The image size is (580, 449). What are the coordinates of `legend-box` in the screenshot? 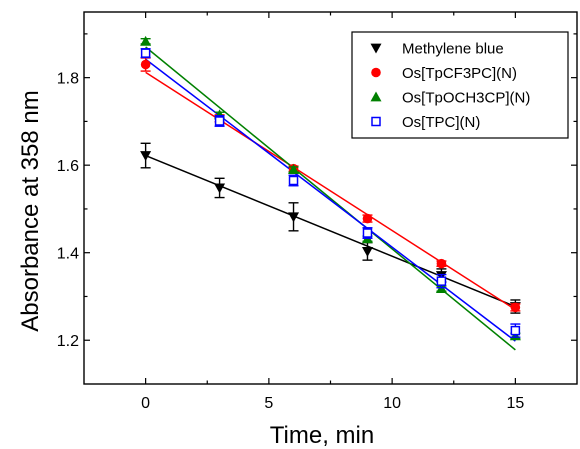 It's located at (460, 85).